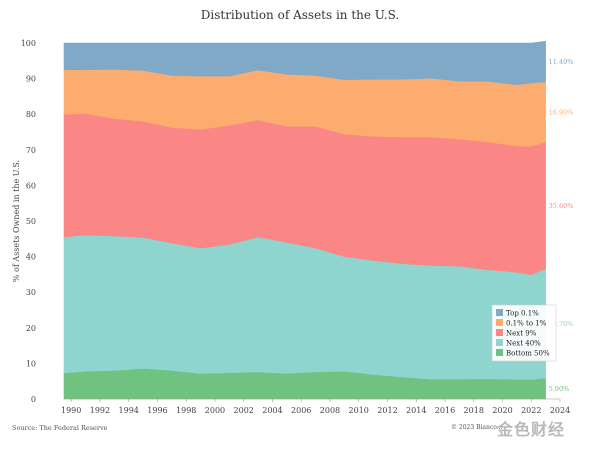 The height and width of the screenshot is (450, 600). What do you see at coordinates (528, 354) in the screenshot?
I see `legend-item: Bottom 50%` at bounding box center [528, 354].